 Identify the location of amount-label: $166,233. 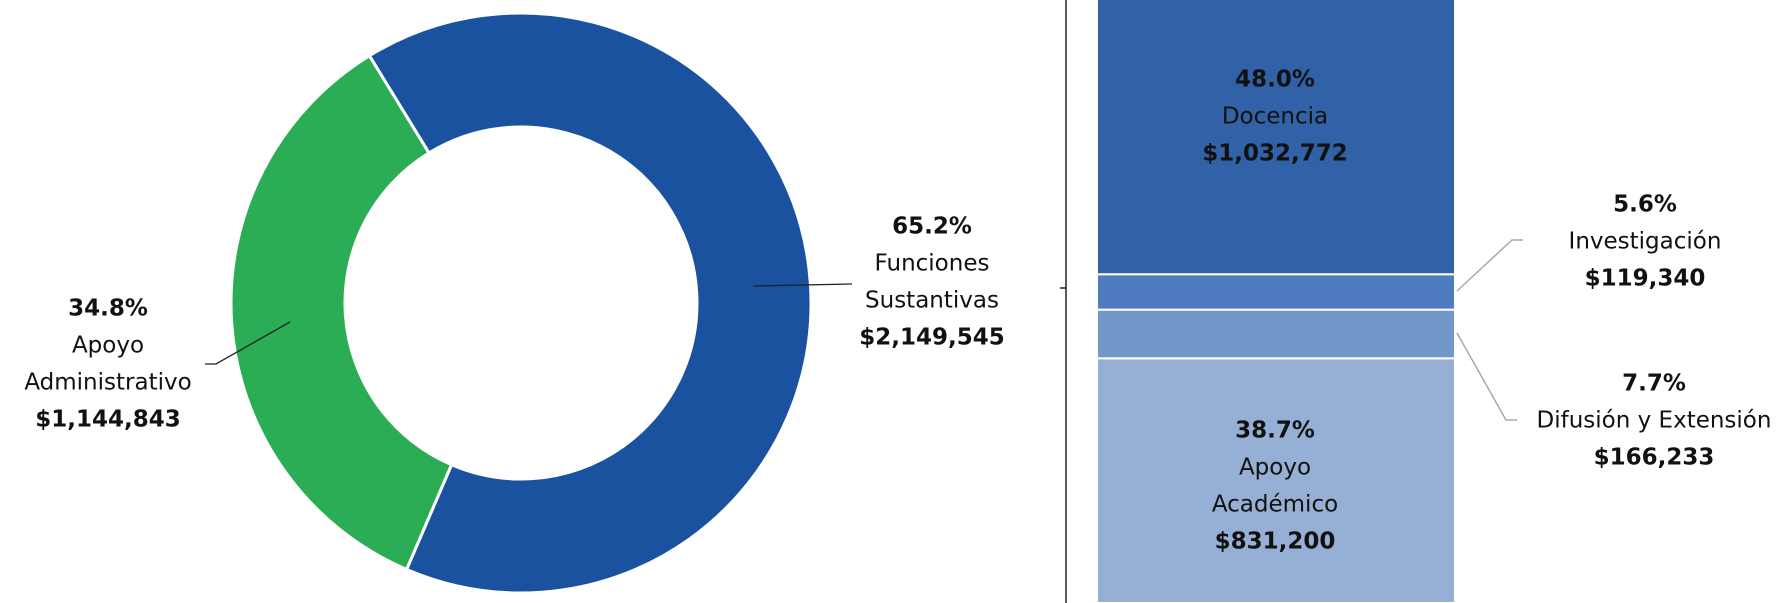
(1654, 458).